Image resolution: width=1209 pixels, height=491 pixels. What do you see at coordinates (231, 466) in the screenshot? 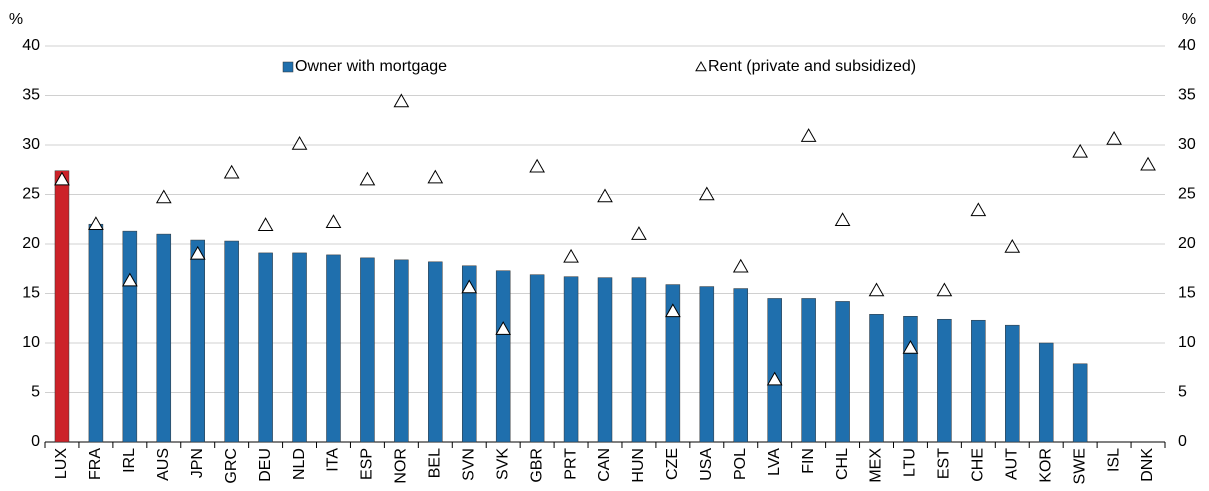
I see `x-tick-label: GRC` at bounding box center [231, 466].